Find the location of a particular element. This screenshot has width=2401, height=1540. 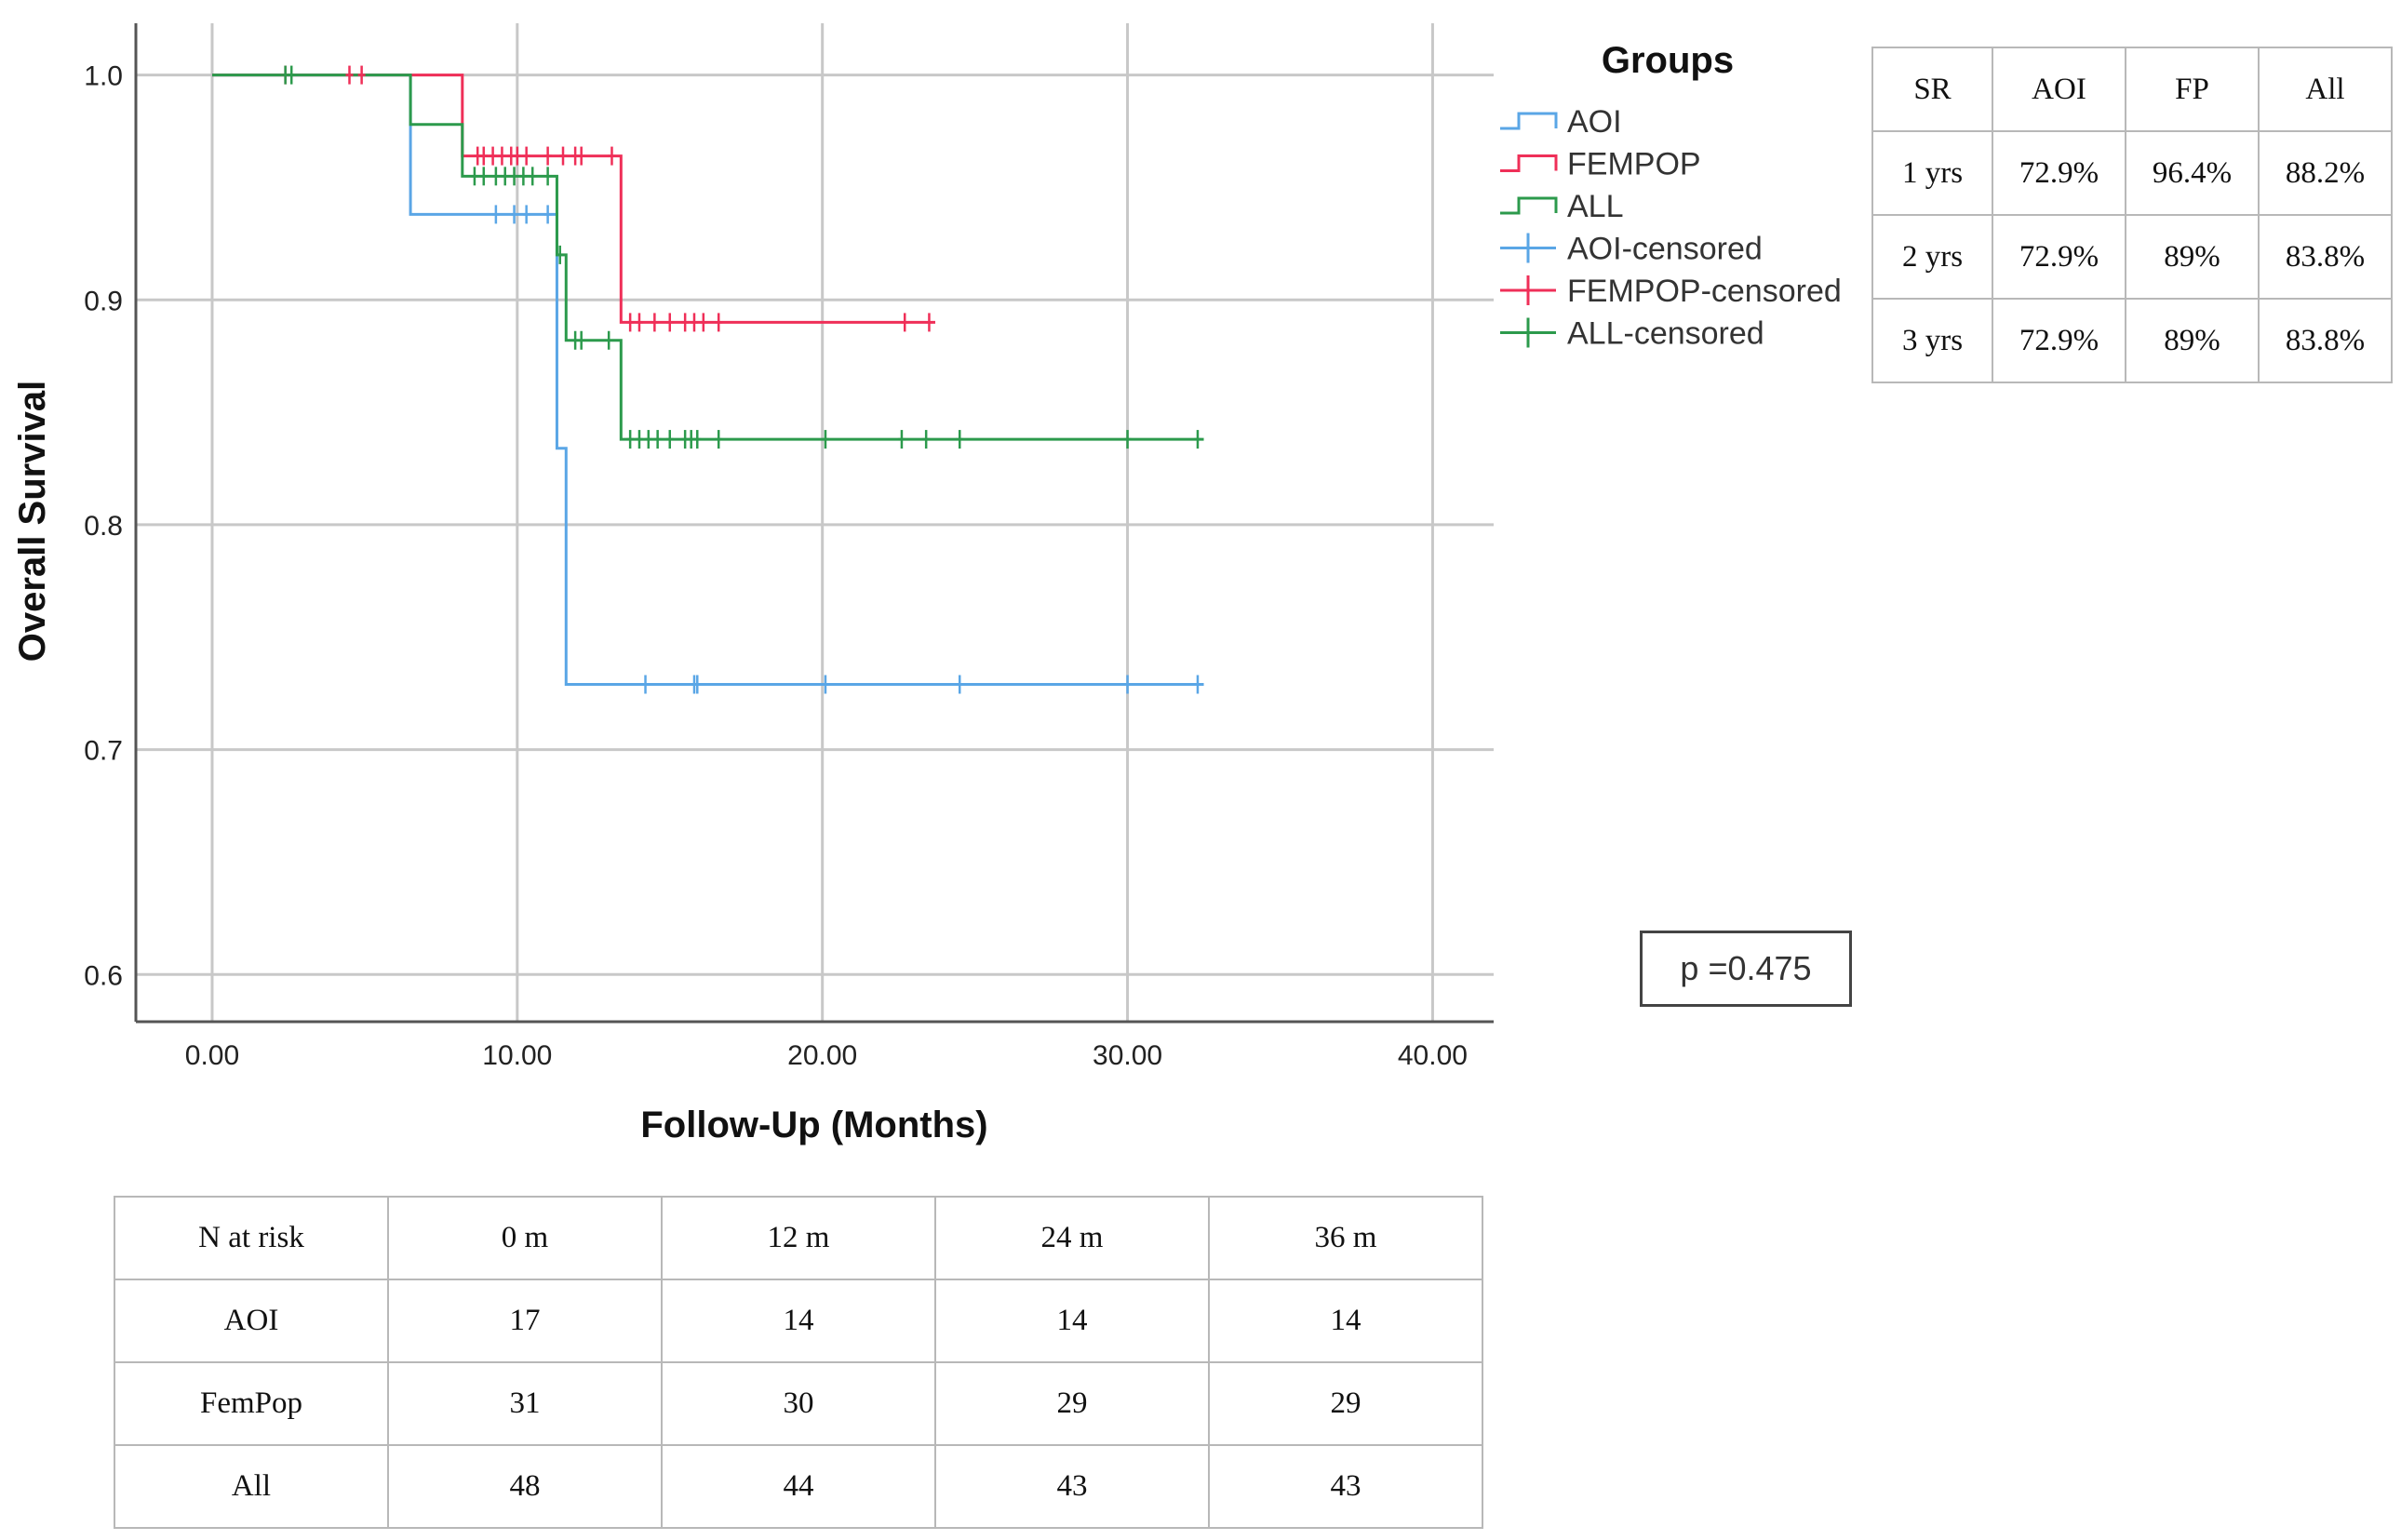

y-tick-label: 0.6 is located at coordinates (104, 975).